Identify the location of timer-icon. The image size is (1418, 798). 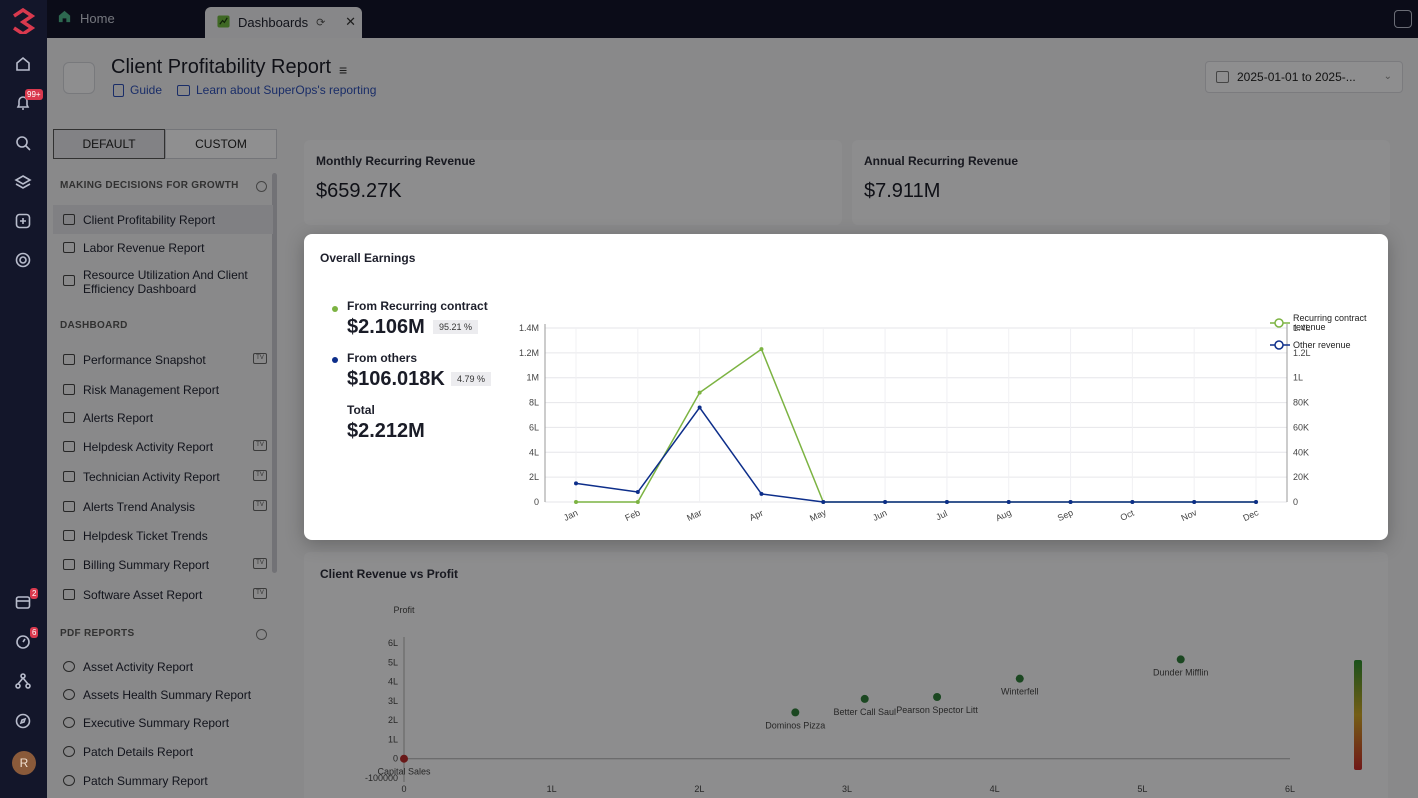
(24, 642).